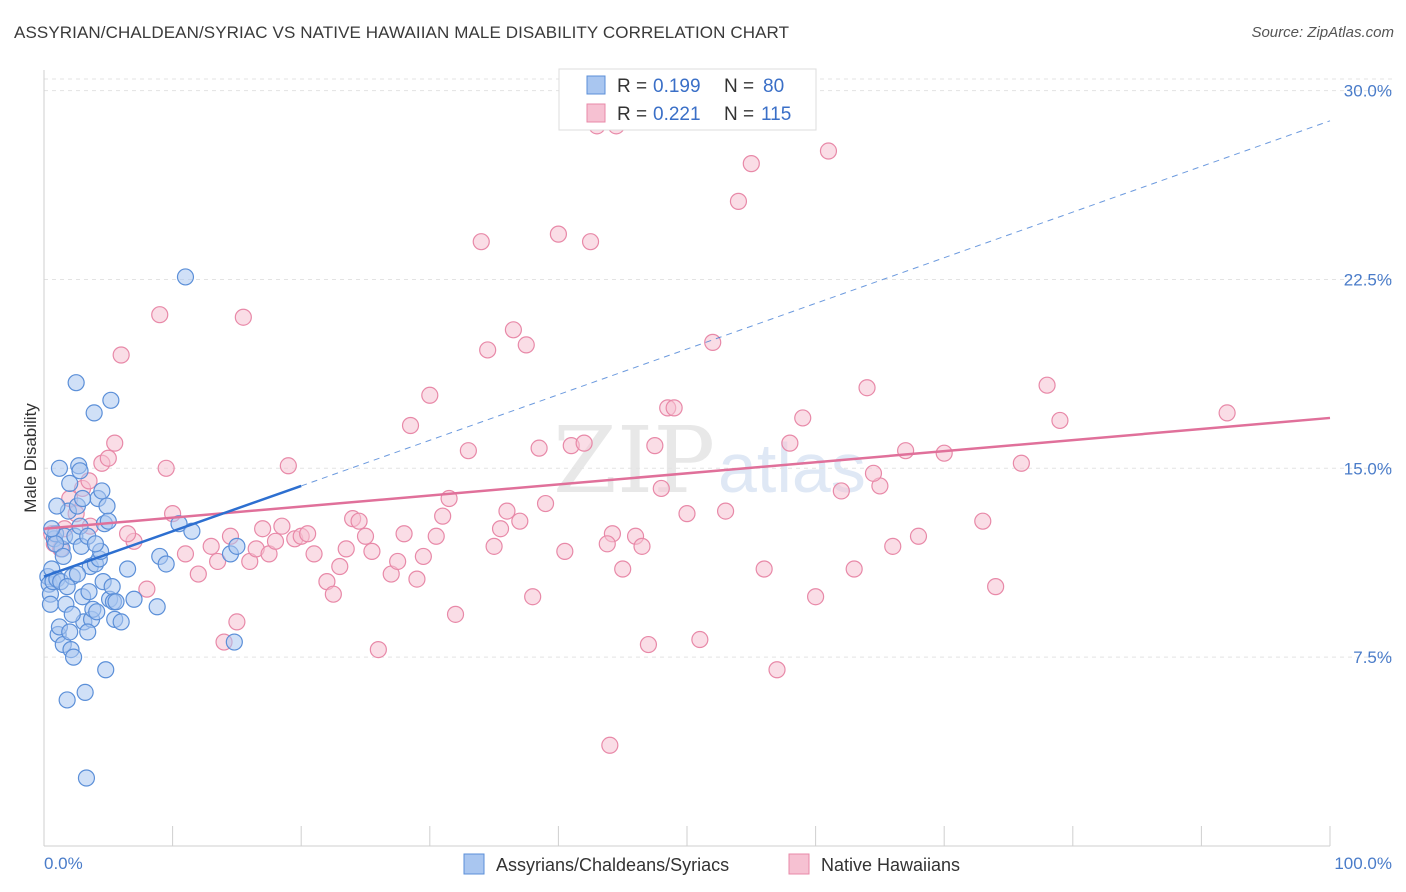  What do you see at coordinates (30, 458) in the screenshot?
I see `y-axis-title: Male Disability` at bounding box center [30, 458].